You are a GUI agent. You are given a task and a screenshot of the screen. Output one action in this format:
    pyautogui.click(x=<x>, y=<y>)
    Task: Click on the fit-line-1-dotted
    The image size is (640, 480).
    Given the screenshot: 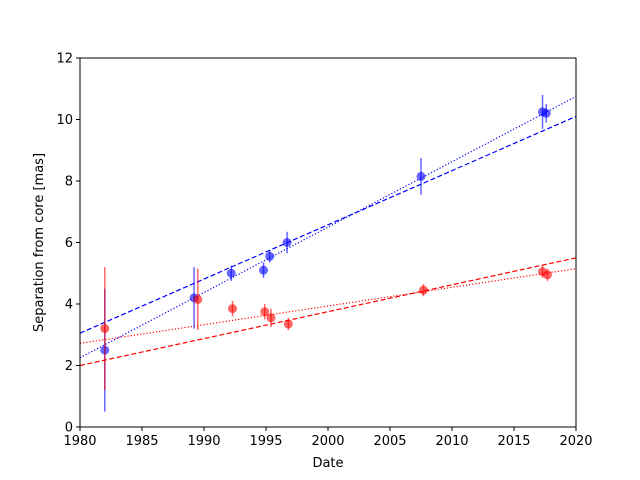 What is the action you would take?
    pyautogui.click(x=328, y=306)
    